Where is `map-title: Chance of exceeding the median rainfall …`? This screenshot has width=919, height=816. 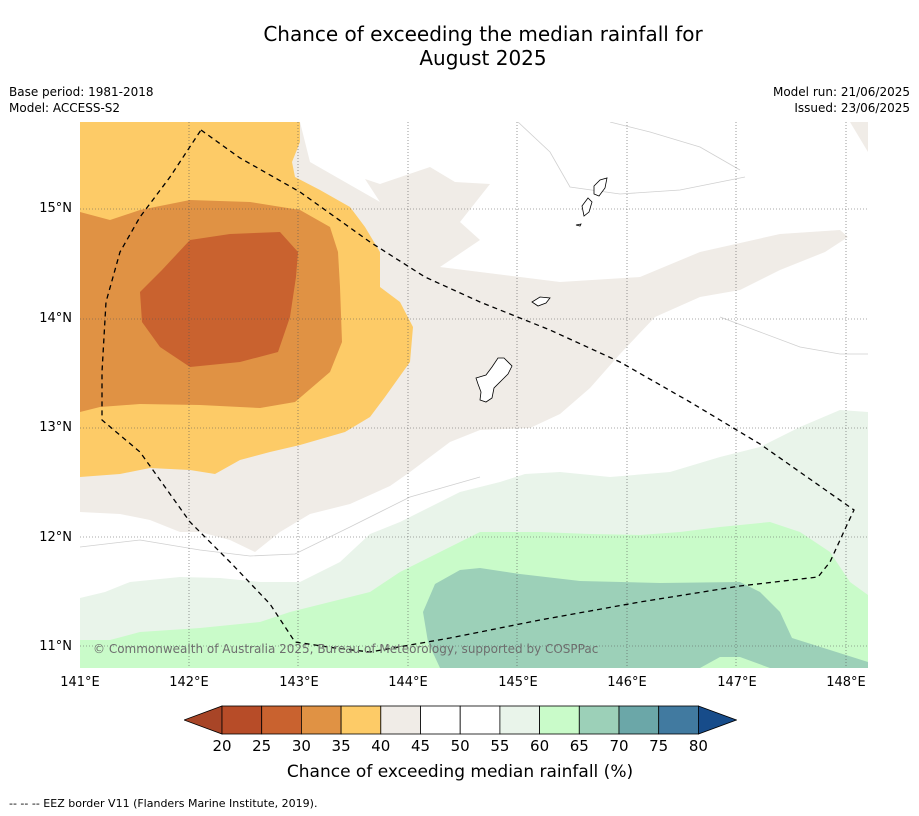 map-title: Chance of exceeding the median rainfall … is located at coordinates (459, 46).